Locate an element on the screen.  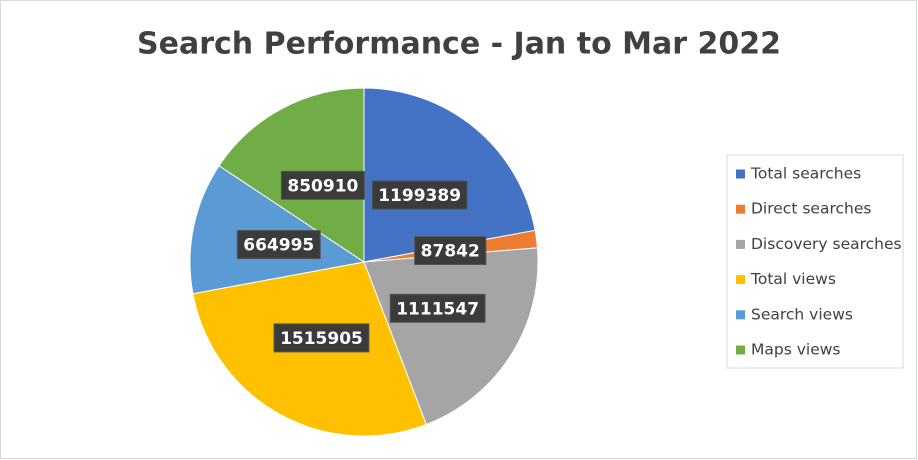
data-label: 1515905 is located at coordinates (321, 338).